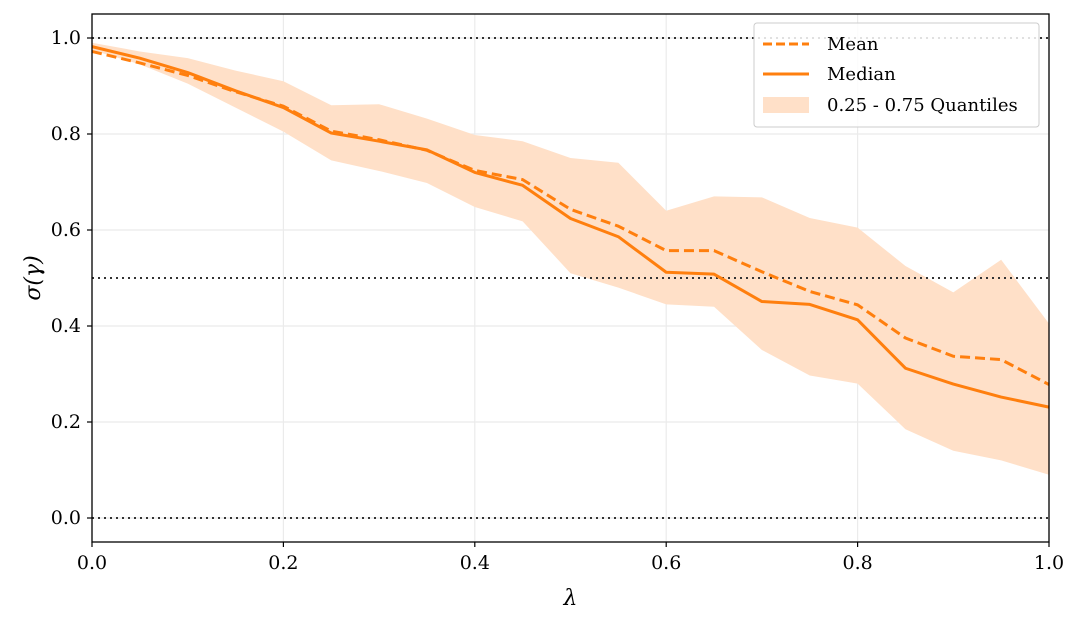 This screenshot has width=1079, height=628. I want to click on x-tick-label-5: 1.0, so click(1049, 563).